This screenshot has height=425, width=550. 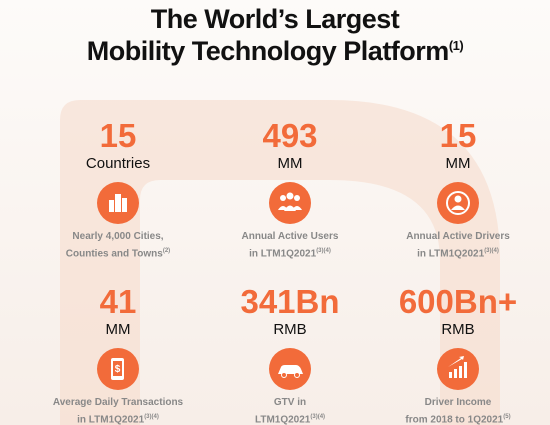 I want to click on title-text: Mobility Technology Platform, so click(x=268, y=51).